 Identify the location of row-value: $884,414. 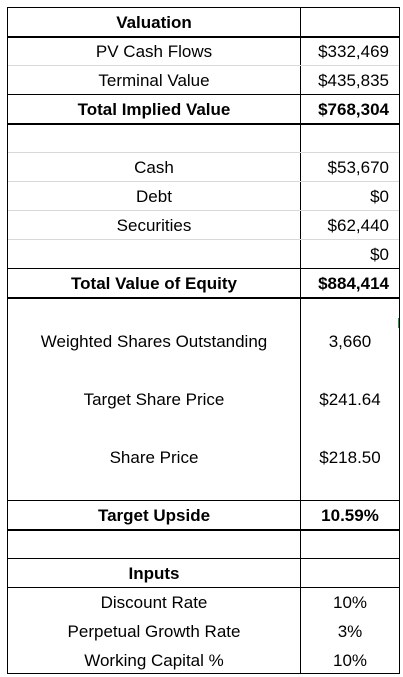
(349, 283).